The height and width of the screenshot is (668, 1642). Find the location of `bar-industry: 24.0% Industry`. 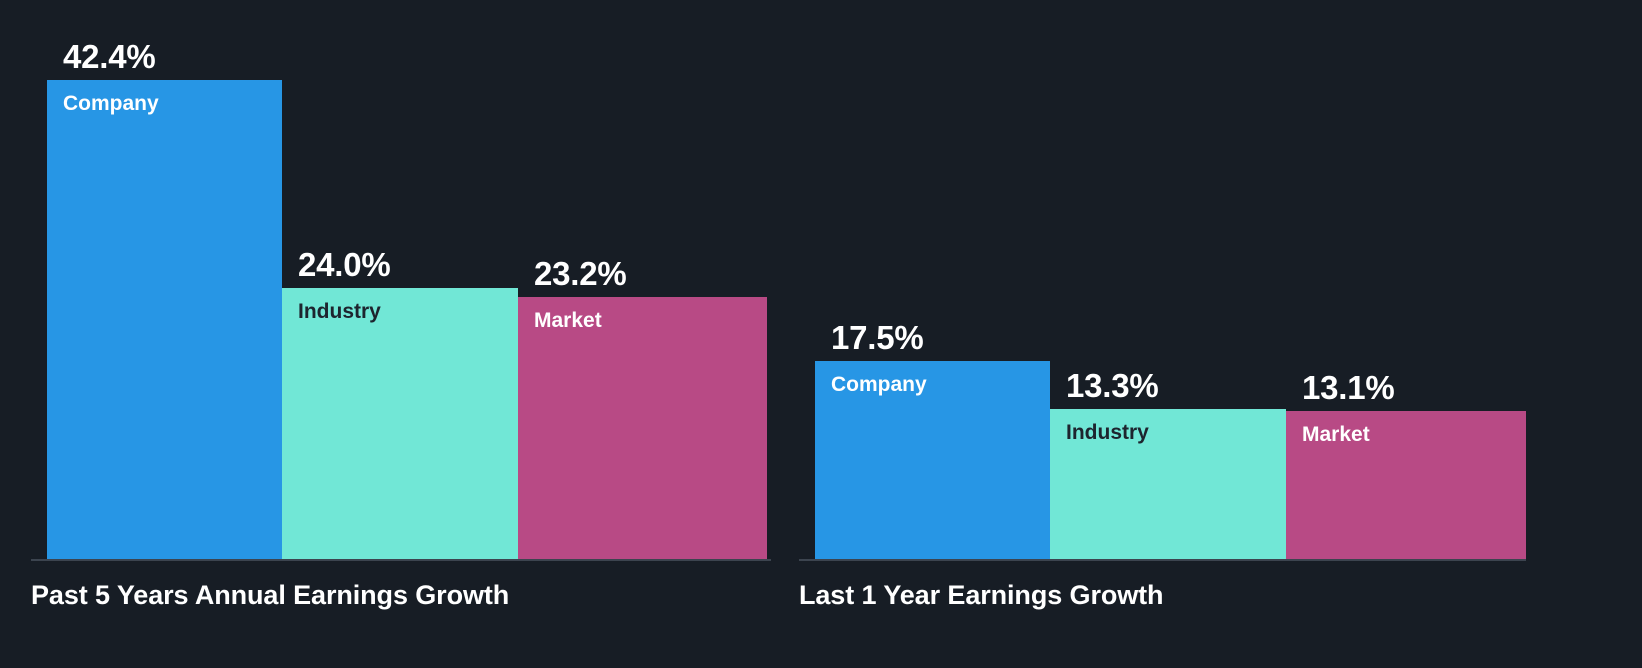

bar-industry: 24.0% Industry is located at coordinates (400, 403).